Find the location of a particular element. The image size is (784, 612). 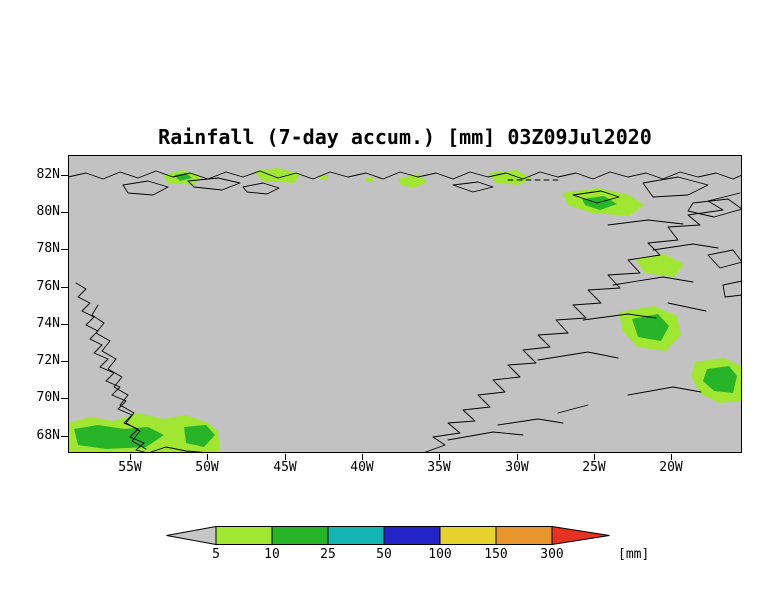

rain-speck2 is located at coordinates (369, 180).